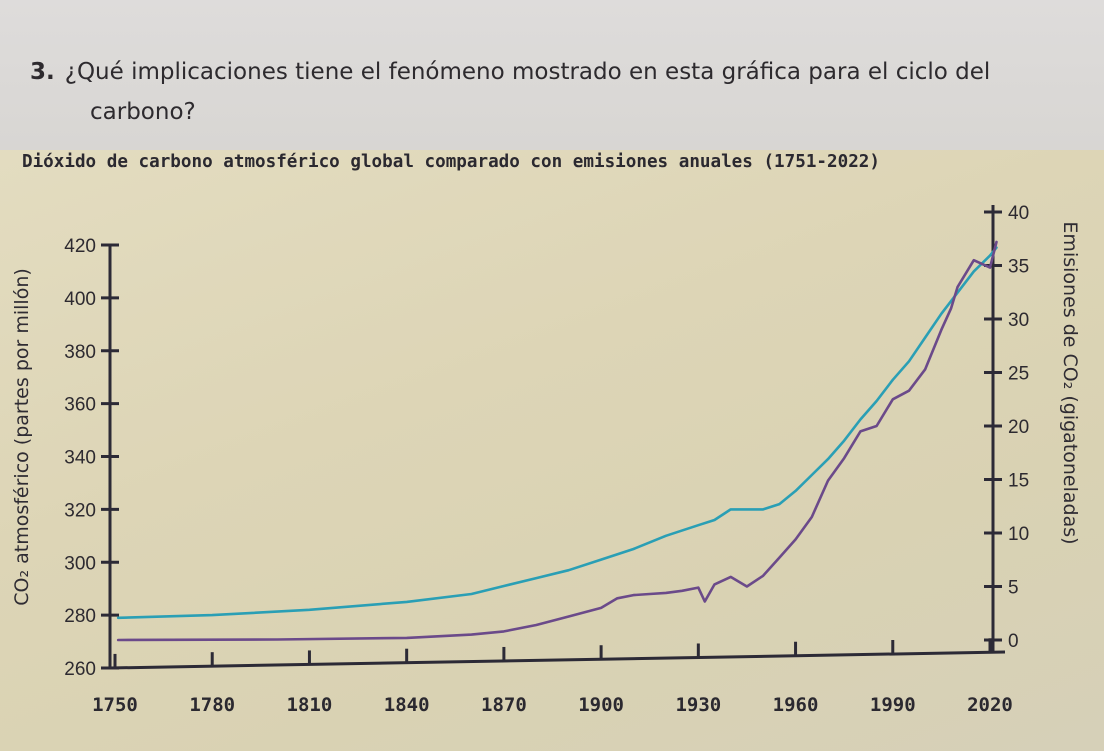  Describe the element at coordinates (115, 705) in the screenshot. I see `x-tick-label: 1750` at that location.